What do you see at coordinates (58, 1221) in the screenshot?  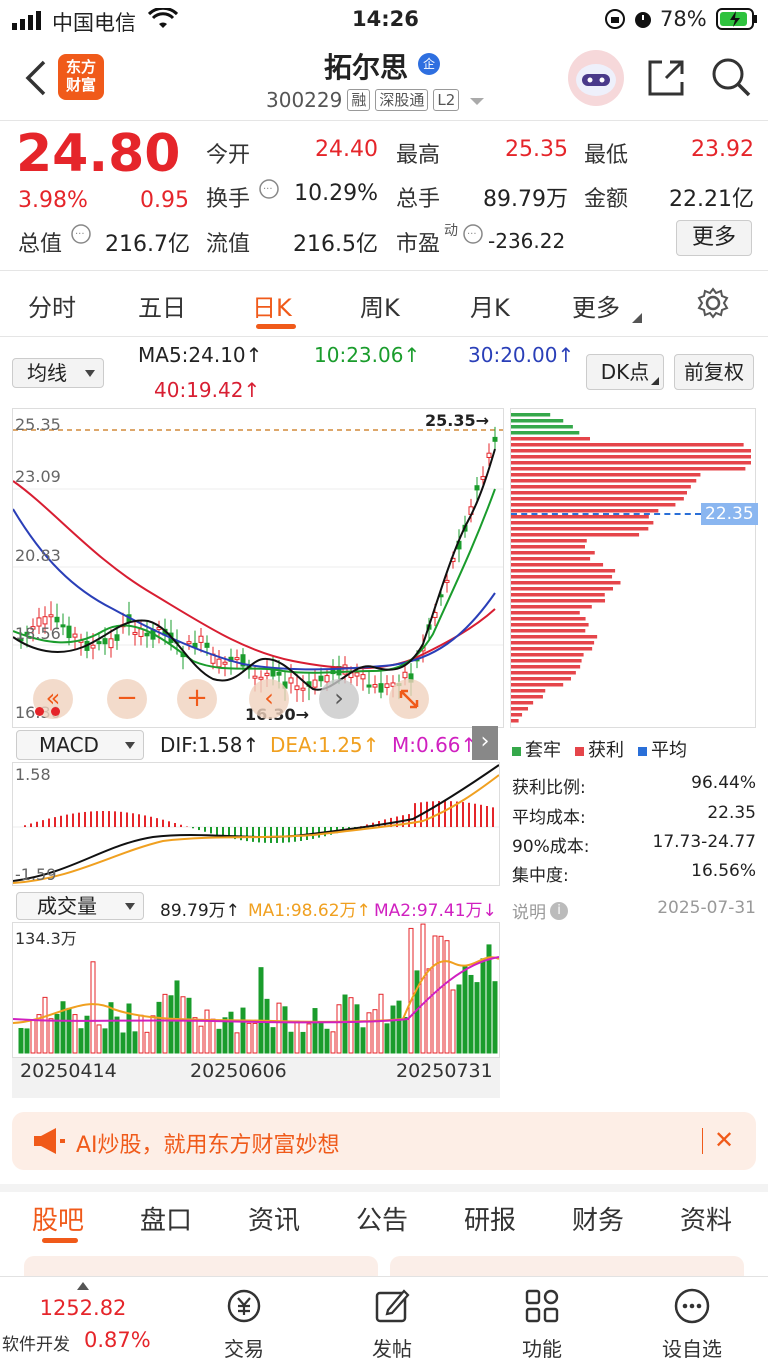 I see `tab-forum: 股吧` at bounding box center [58, 1221].